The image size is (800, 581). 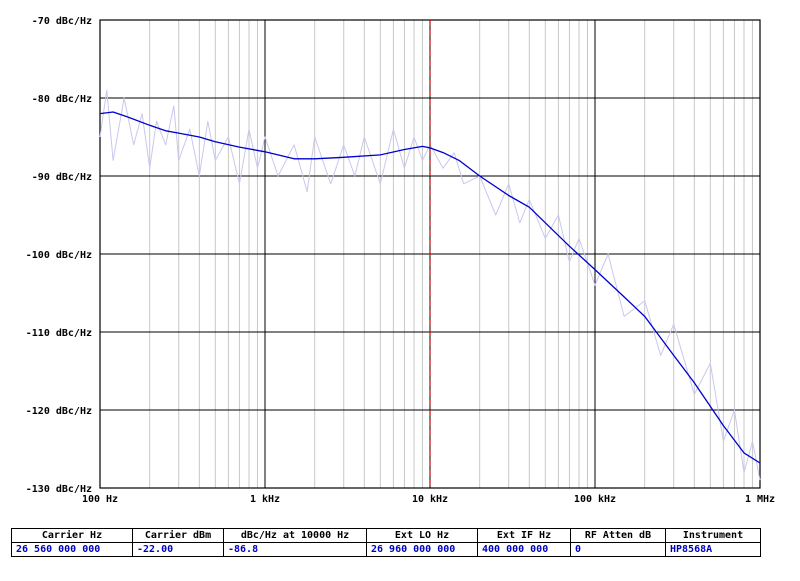 I want to click on x-tick-label: 1 kHz, so click(x=265, y=499).